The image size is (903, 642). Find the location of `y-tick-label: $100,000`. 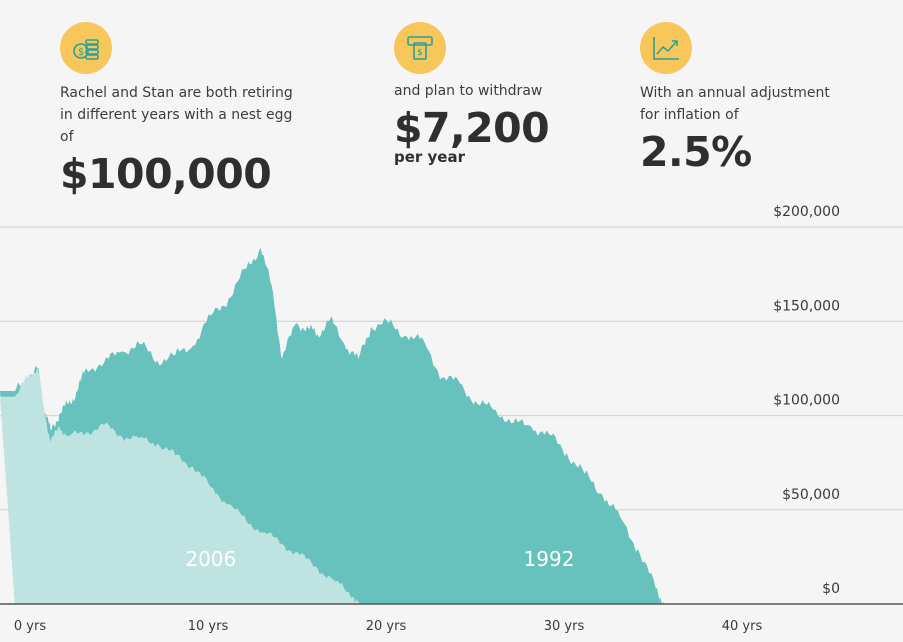

y-tick-label: $100,000 is located at coordinates (806, 401).